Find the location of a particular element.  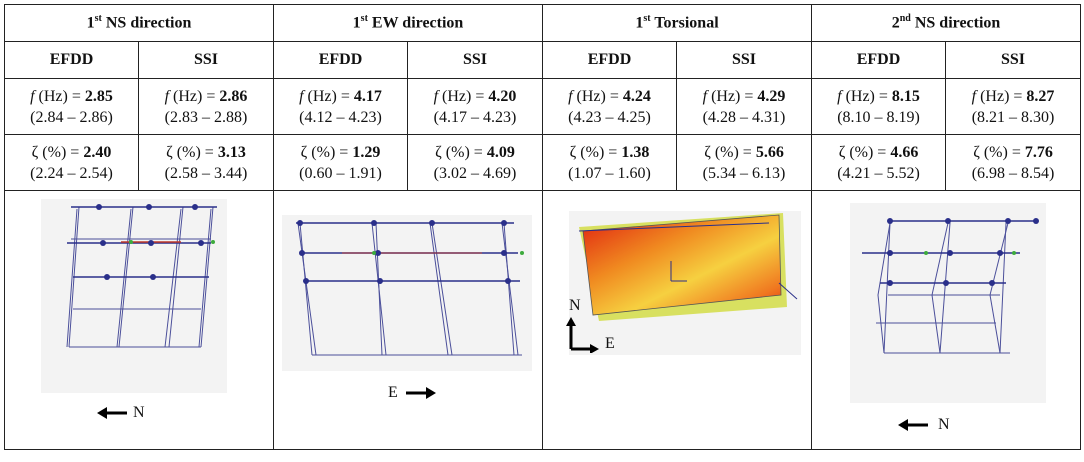

frequency-cell: f (Hz) = 8.27 (8.21 – 8.30) is located at coordinates (1013, 106).